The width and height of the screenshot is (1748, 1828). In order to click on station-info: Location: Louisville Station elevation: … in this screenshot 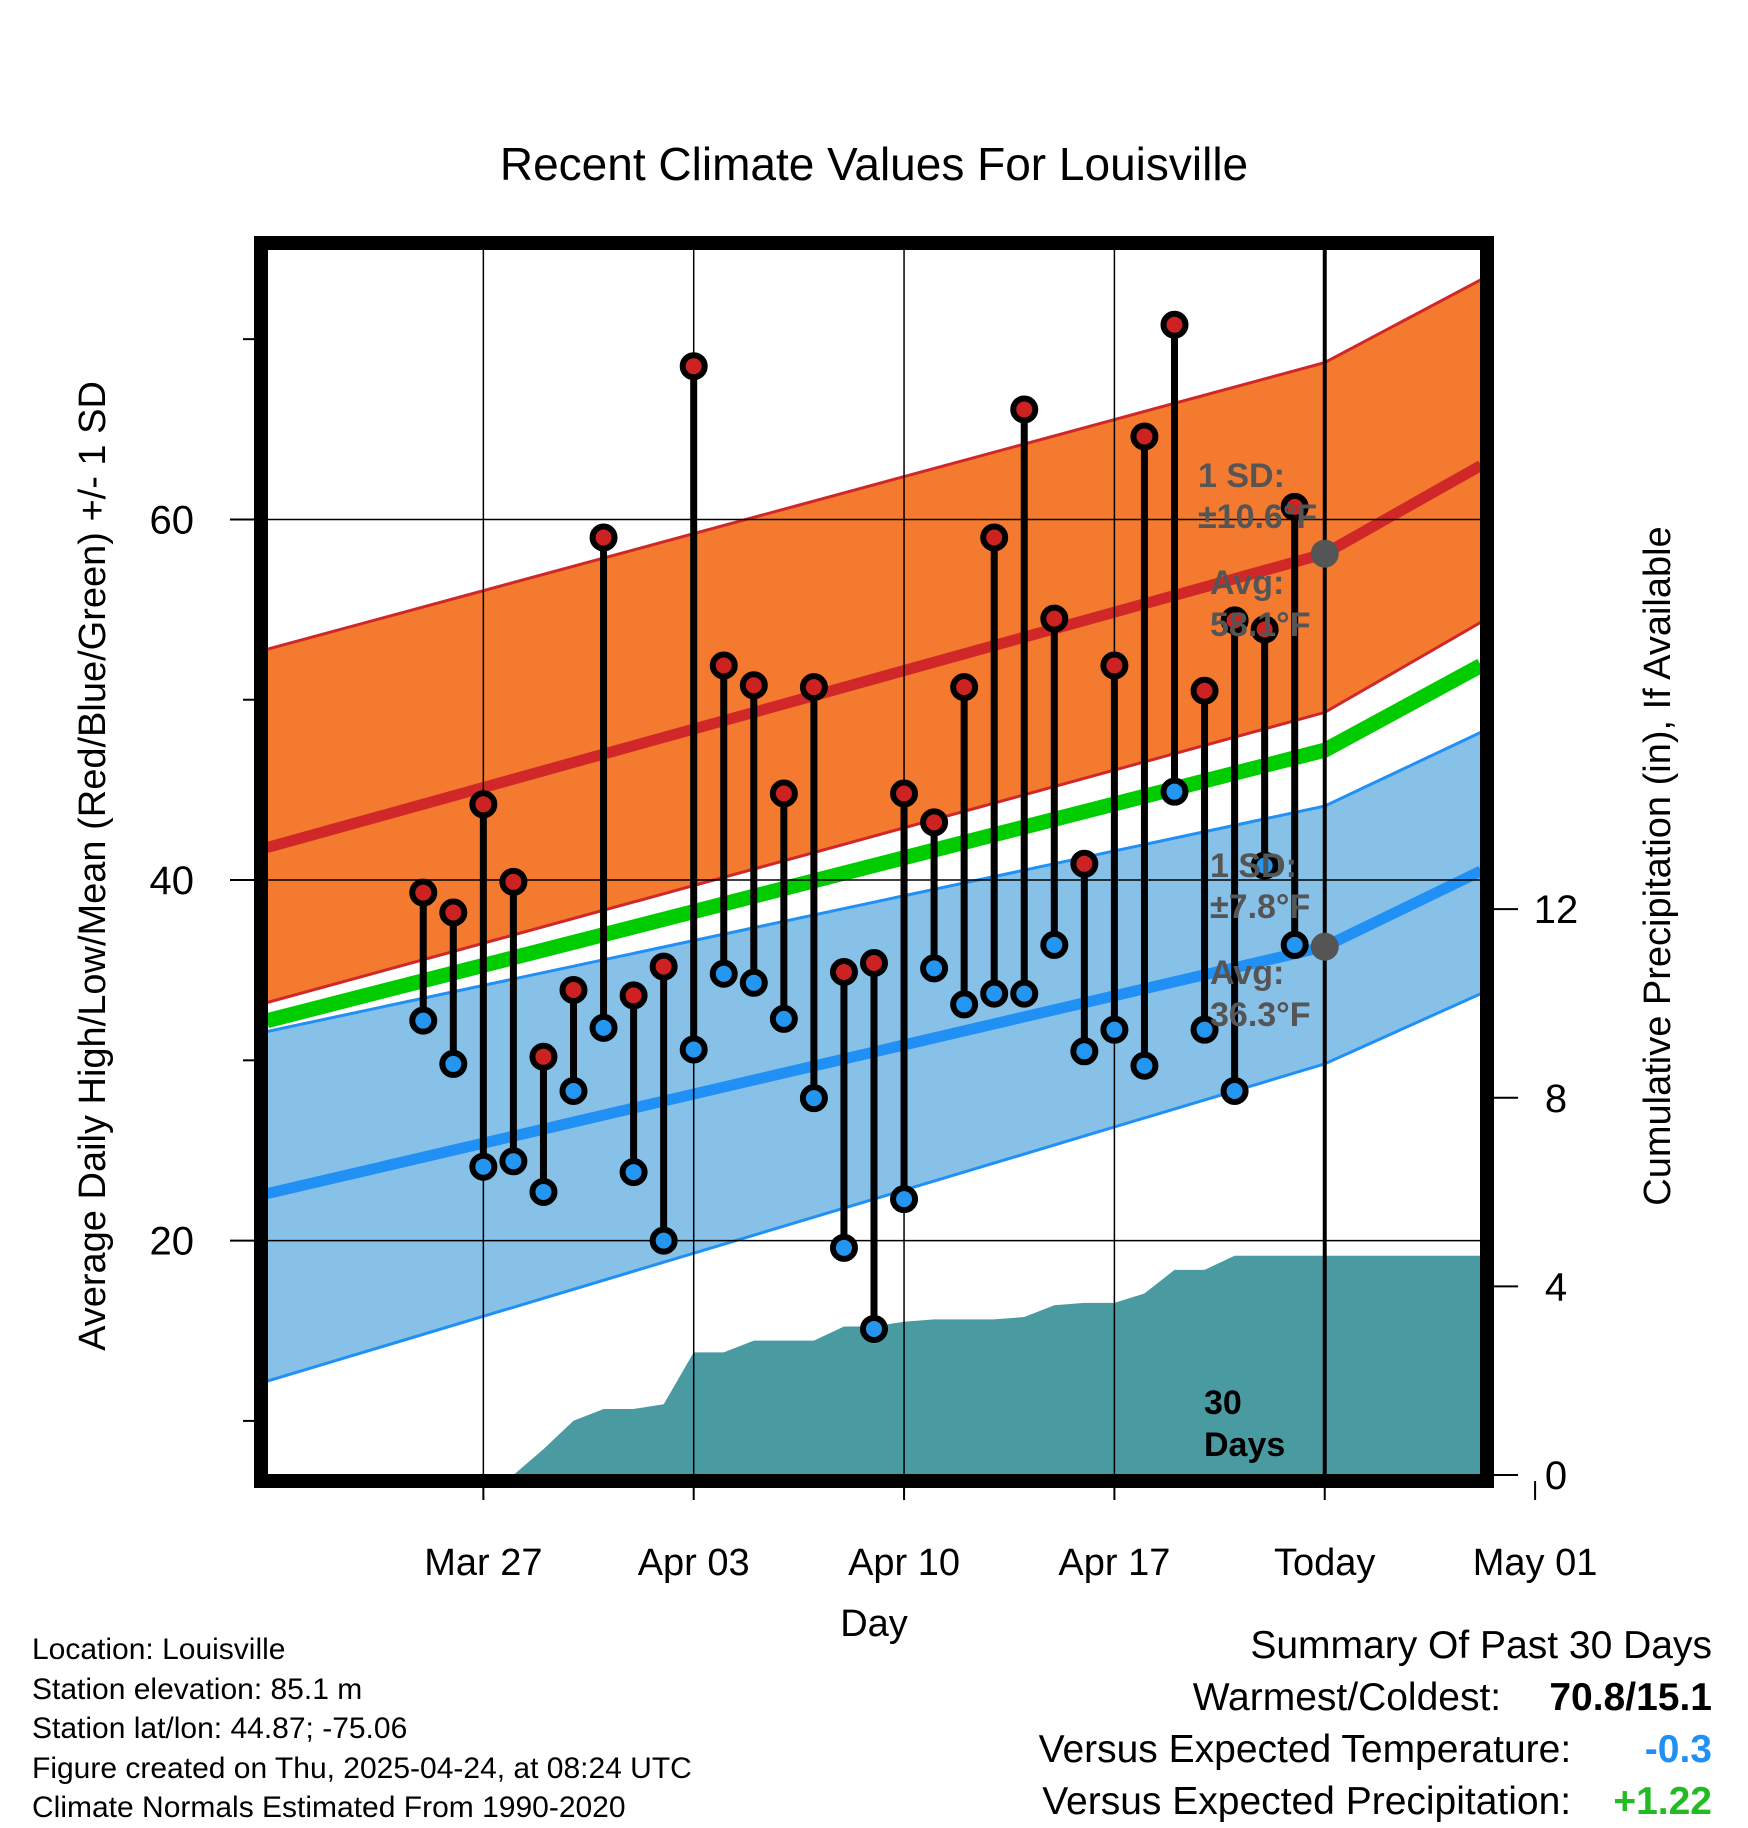, I will do `click(362, 1729)`.